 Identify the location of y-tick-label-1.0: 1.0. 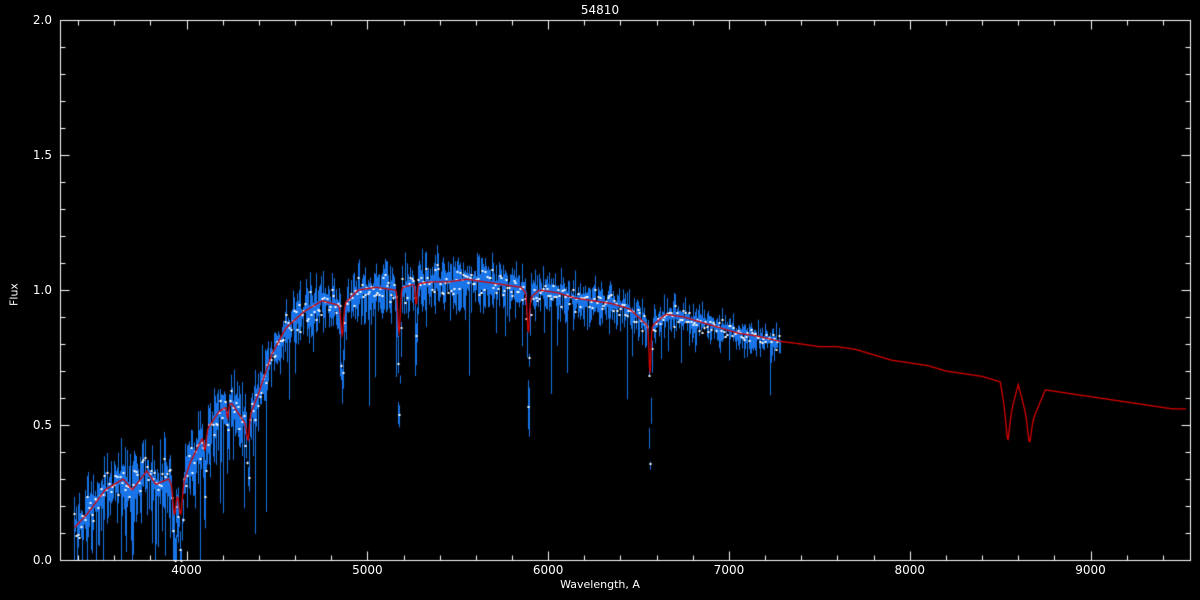
(42, 290).